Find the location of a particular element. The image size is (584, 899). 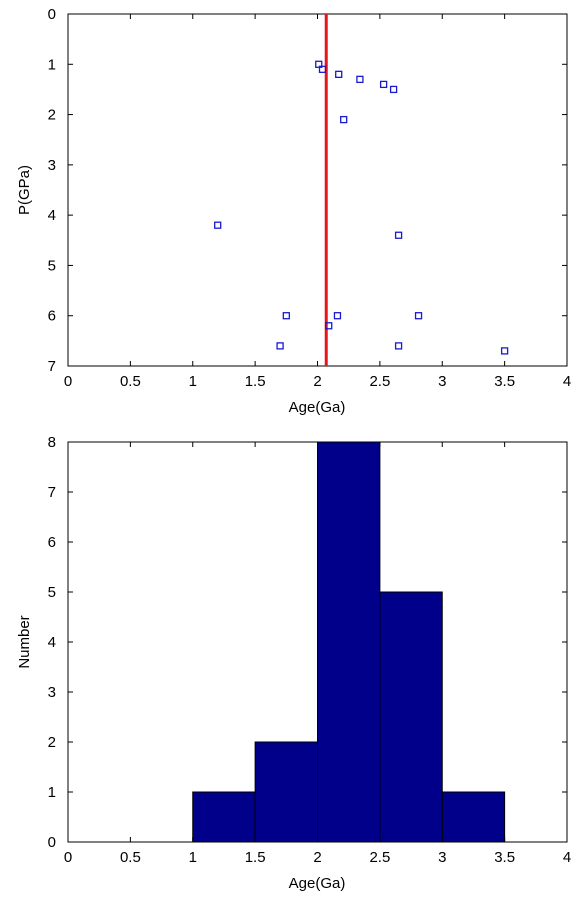

scatter-x-tick-label: 1.5 is located at coordinates (255, 381).